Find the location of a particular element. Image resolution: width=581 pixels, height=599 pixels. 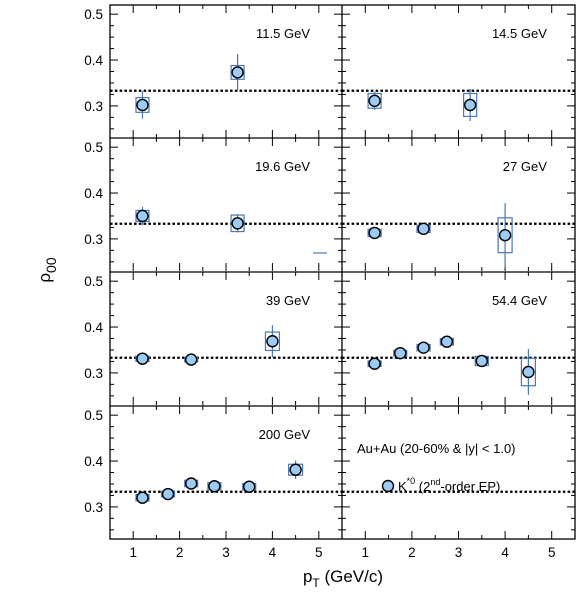

panel-7: 0.3 0.4 0.5 is located at coordinates (213, 472).